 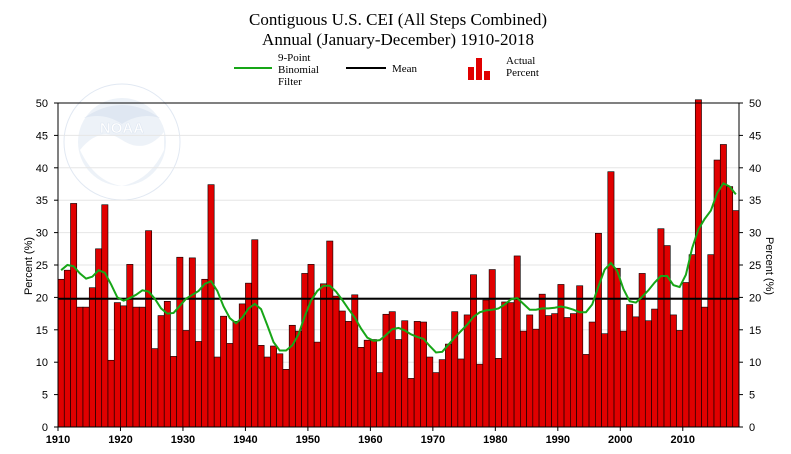 I want to click on bar-2008, so click(x=673, y=371).